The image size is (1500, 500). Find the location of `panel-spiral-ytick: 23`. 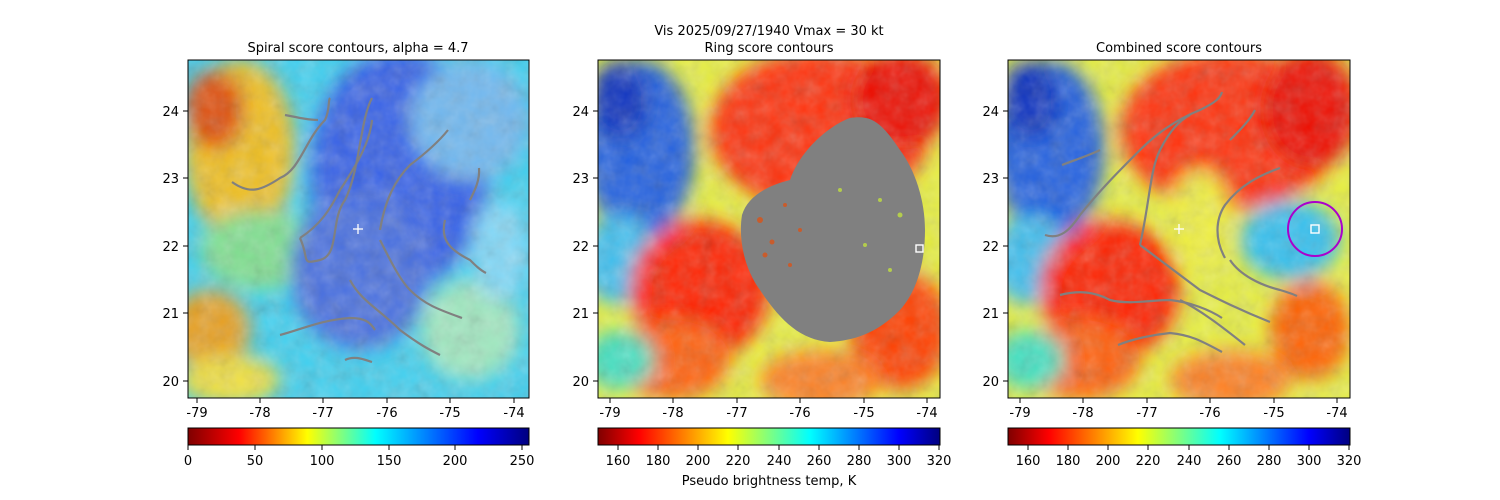

panel-spiral-ytick: 23 is located at coordinates (170, 179).